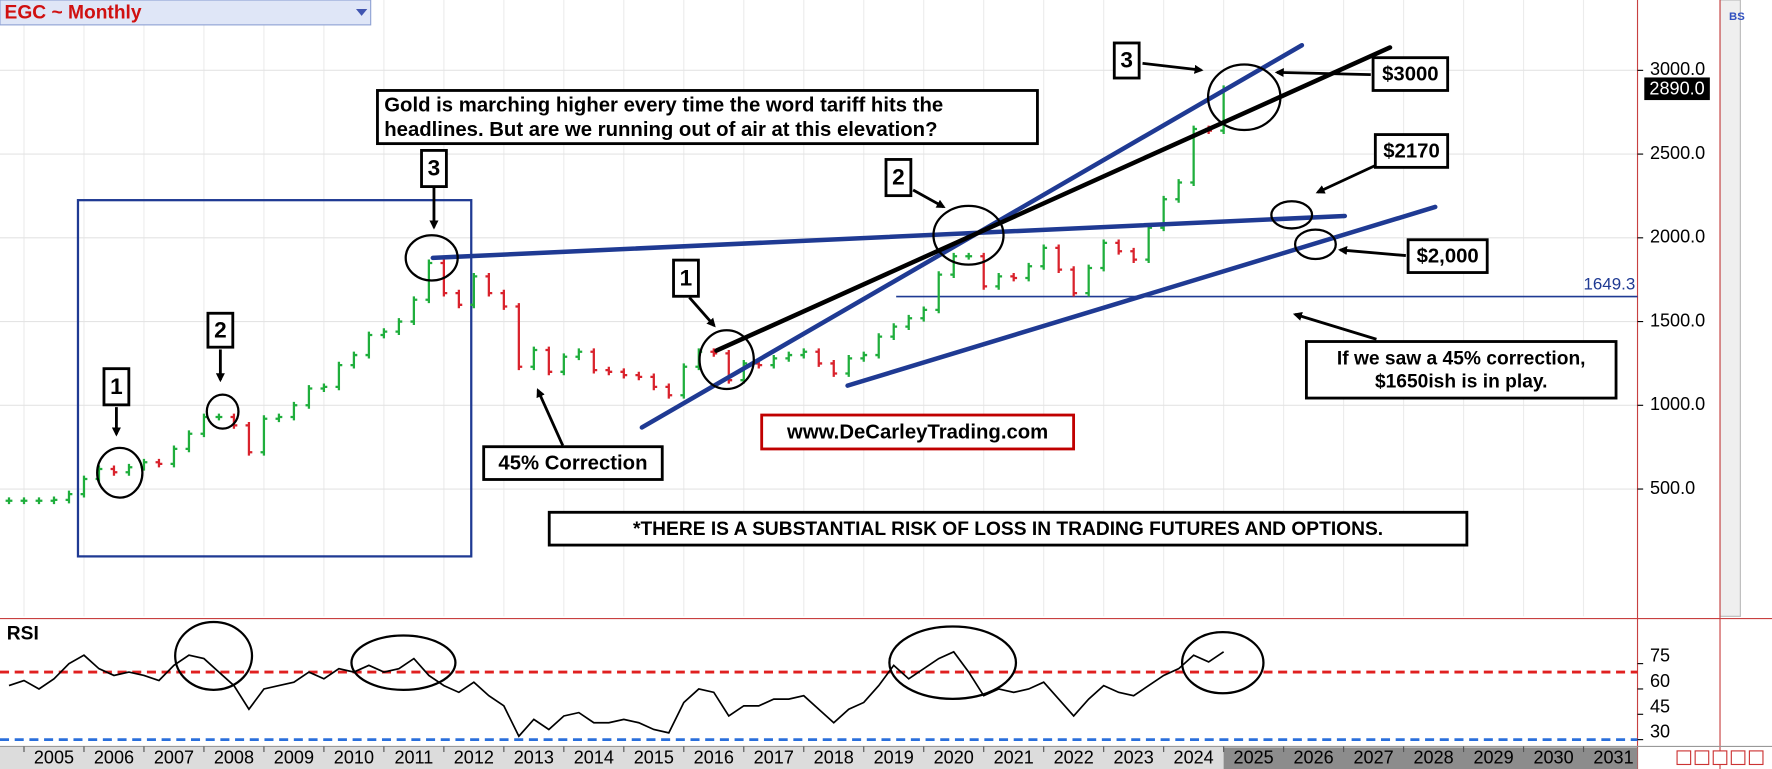  What do you see at coordinates (1493, 758) in the screenshot?
I see `x-tick-label: 2029` at bounding box center [1493, 758].